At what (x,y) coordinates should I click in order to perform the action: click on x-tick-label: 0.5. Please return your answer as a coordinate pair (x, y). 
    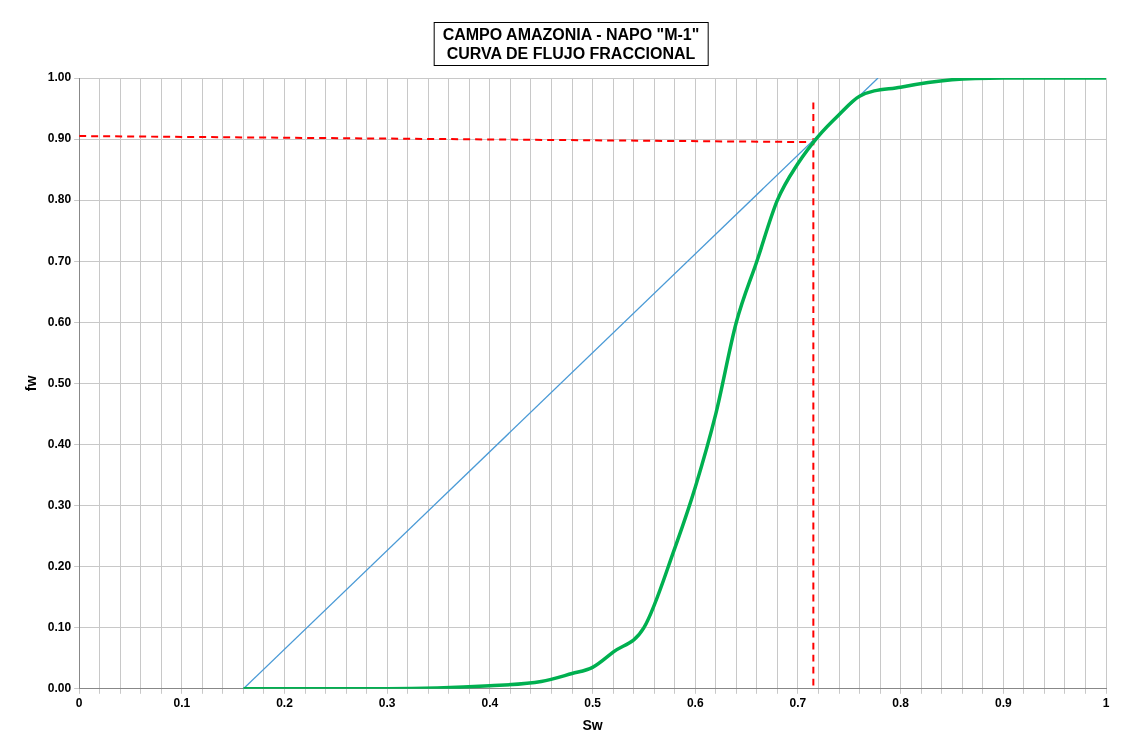
    Looking at the image, I should click on (593, 703).